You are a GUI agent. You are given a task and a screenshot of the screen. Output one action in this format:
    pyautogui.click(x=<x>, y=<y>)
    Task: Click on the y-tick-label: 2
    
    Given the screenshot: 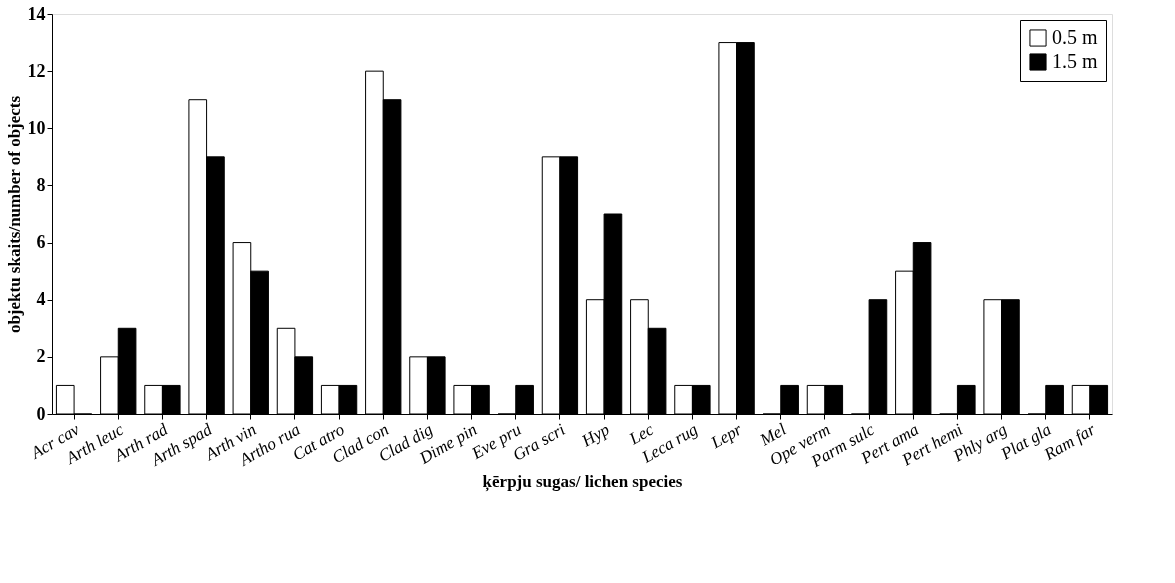 What is the action you would take?
    pyautogui.click(x=41, y=356)
    